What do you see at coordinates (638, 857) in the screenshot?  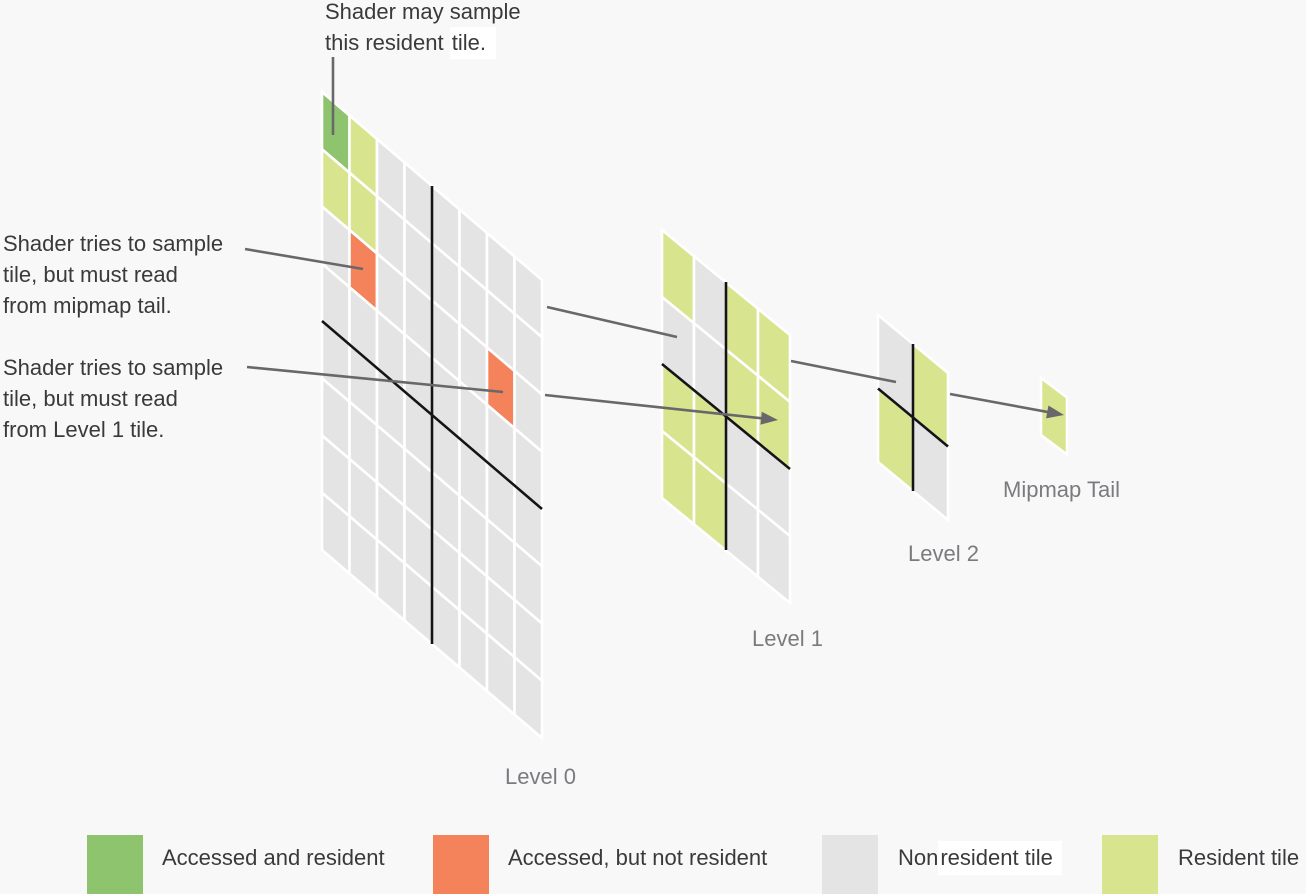 I see `legend-label: Accessed, but not resident` at bounding box center [638, 857].